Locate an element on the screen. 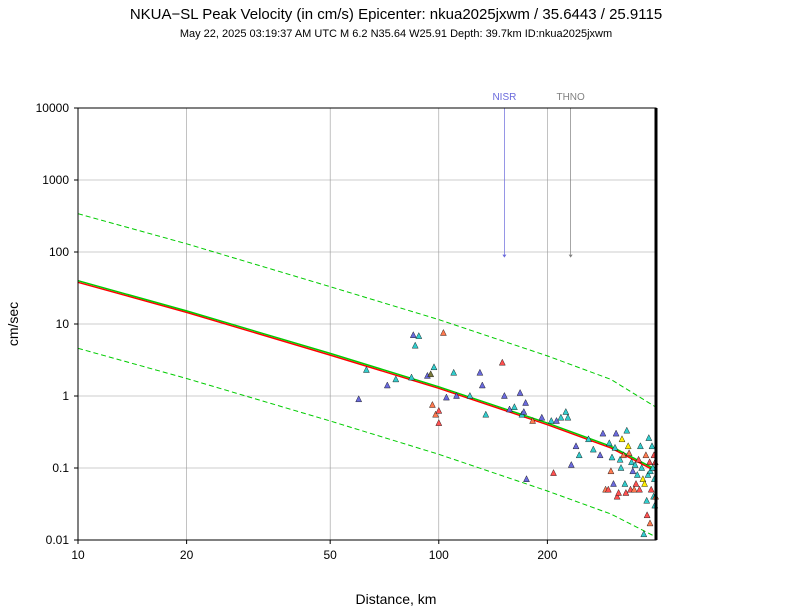 The image size is (792, 612). y-tick-label: 0.01 is located at coordinates (58, 540).